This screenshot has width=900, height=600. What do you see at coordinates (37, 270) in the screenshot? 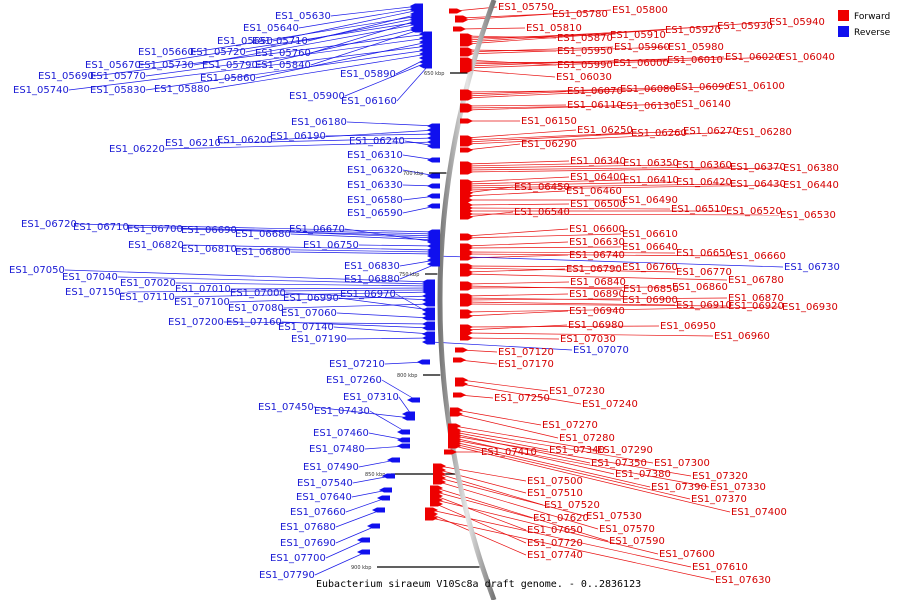
I see `reverse-gene-label: ES1_07050` at bounding box center [37, 270].